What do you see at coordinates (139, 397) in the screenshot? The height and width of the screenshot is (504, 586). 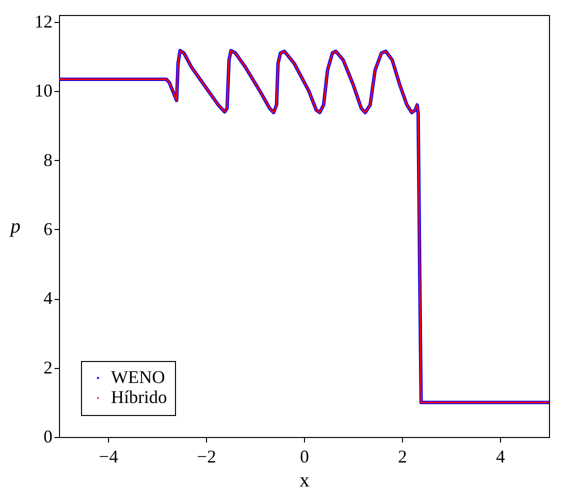 I see `legend-label: Híbrido` at bounding box center [139, 397].